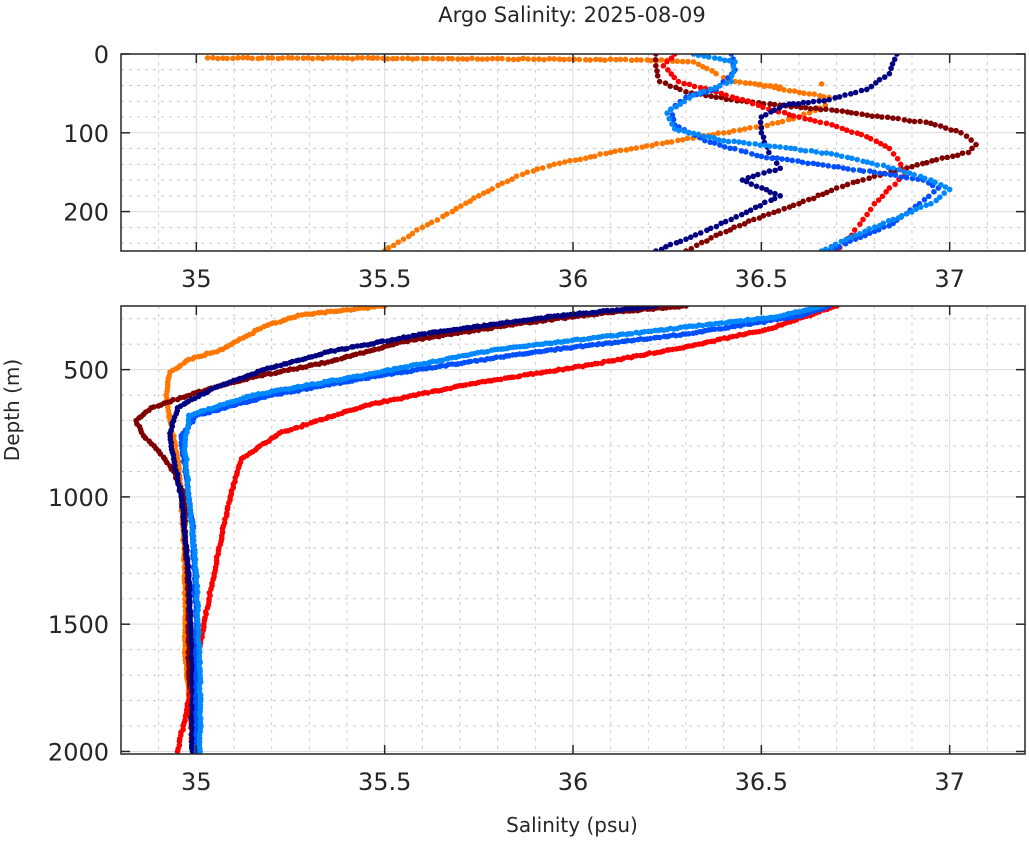  I want to click on x-tick-label: 36.5, so click(761, 782).